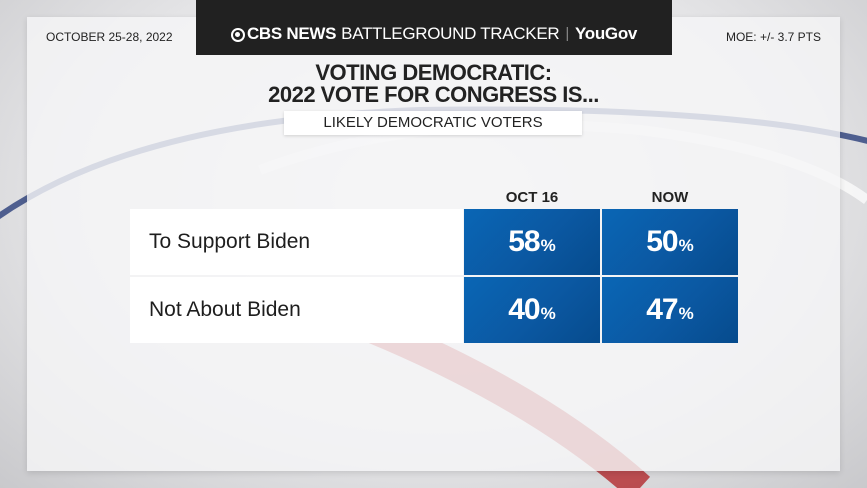 The image size is (867, 488). What do you see at coordinates (670, 310) in the screenshot?
I see `cell-not-about-biden-now: 47%` at bounding box center [670, 310].